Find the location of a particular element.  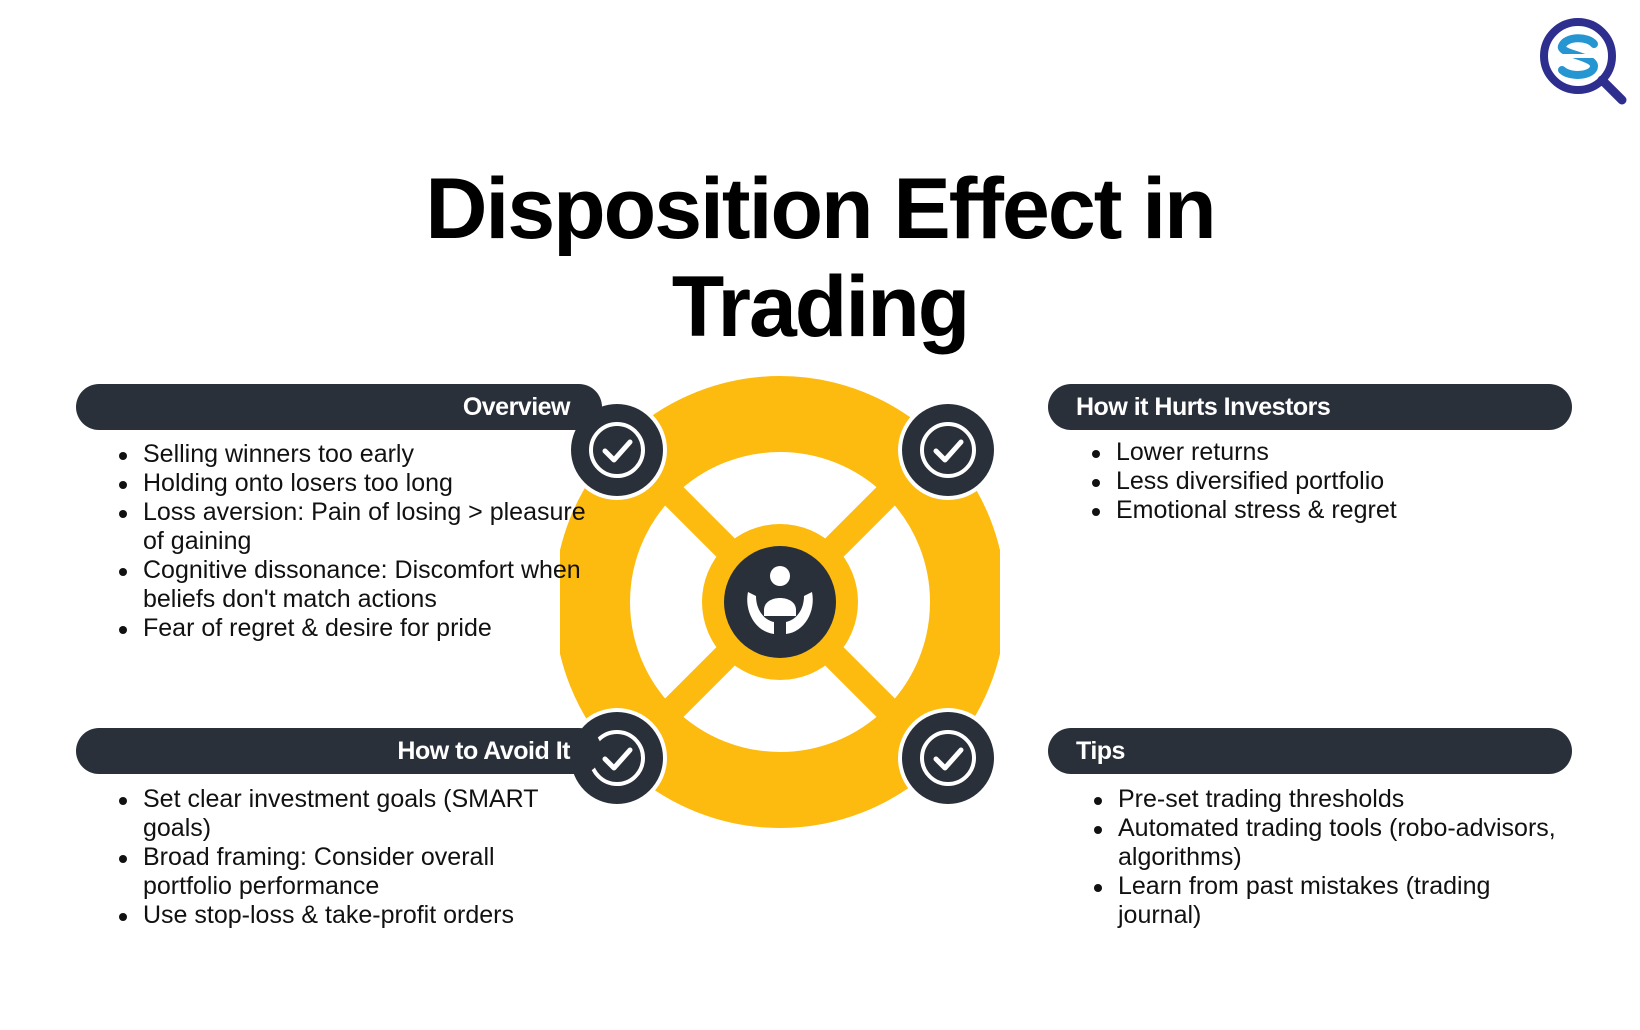

list-item: Emotional stress & regret is located at coordinates (1351, 510).